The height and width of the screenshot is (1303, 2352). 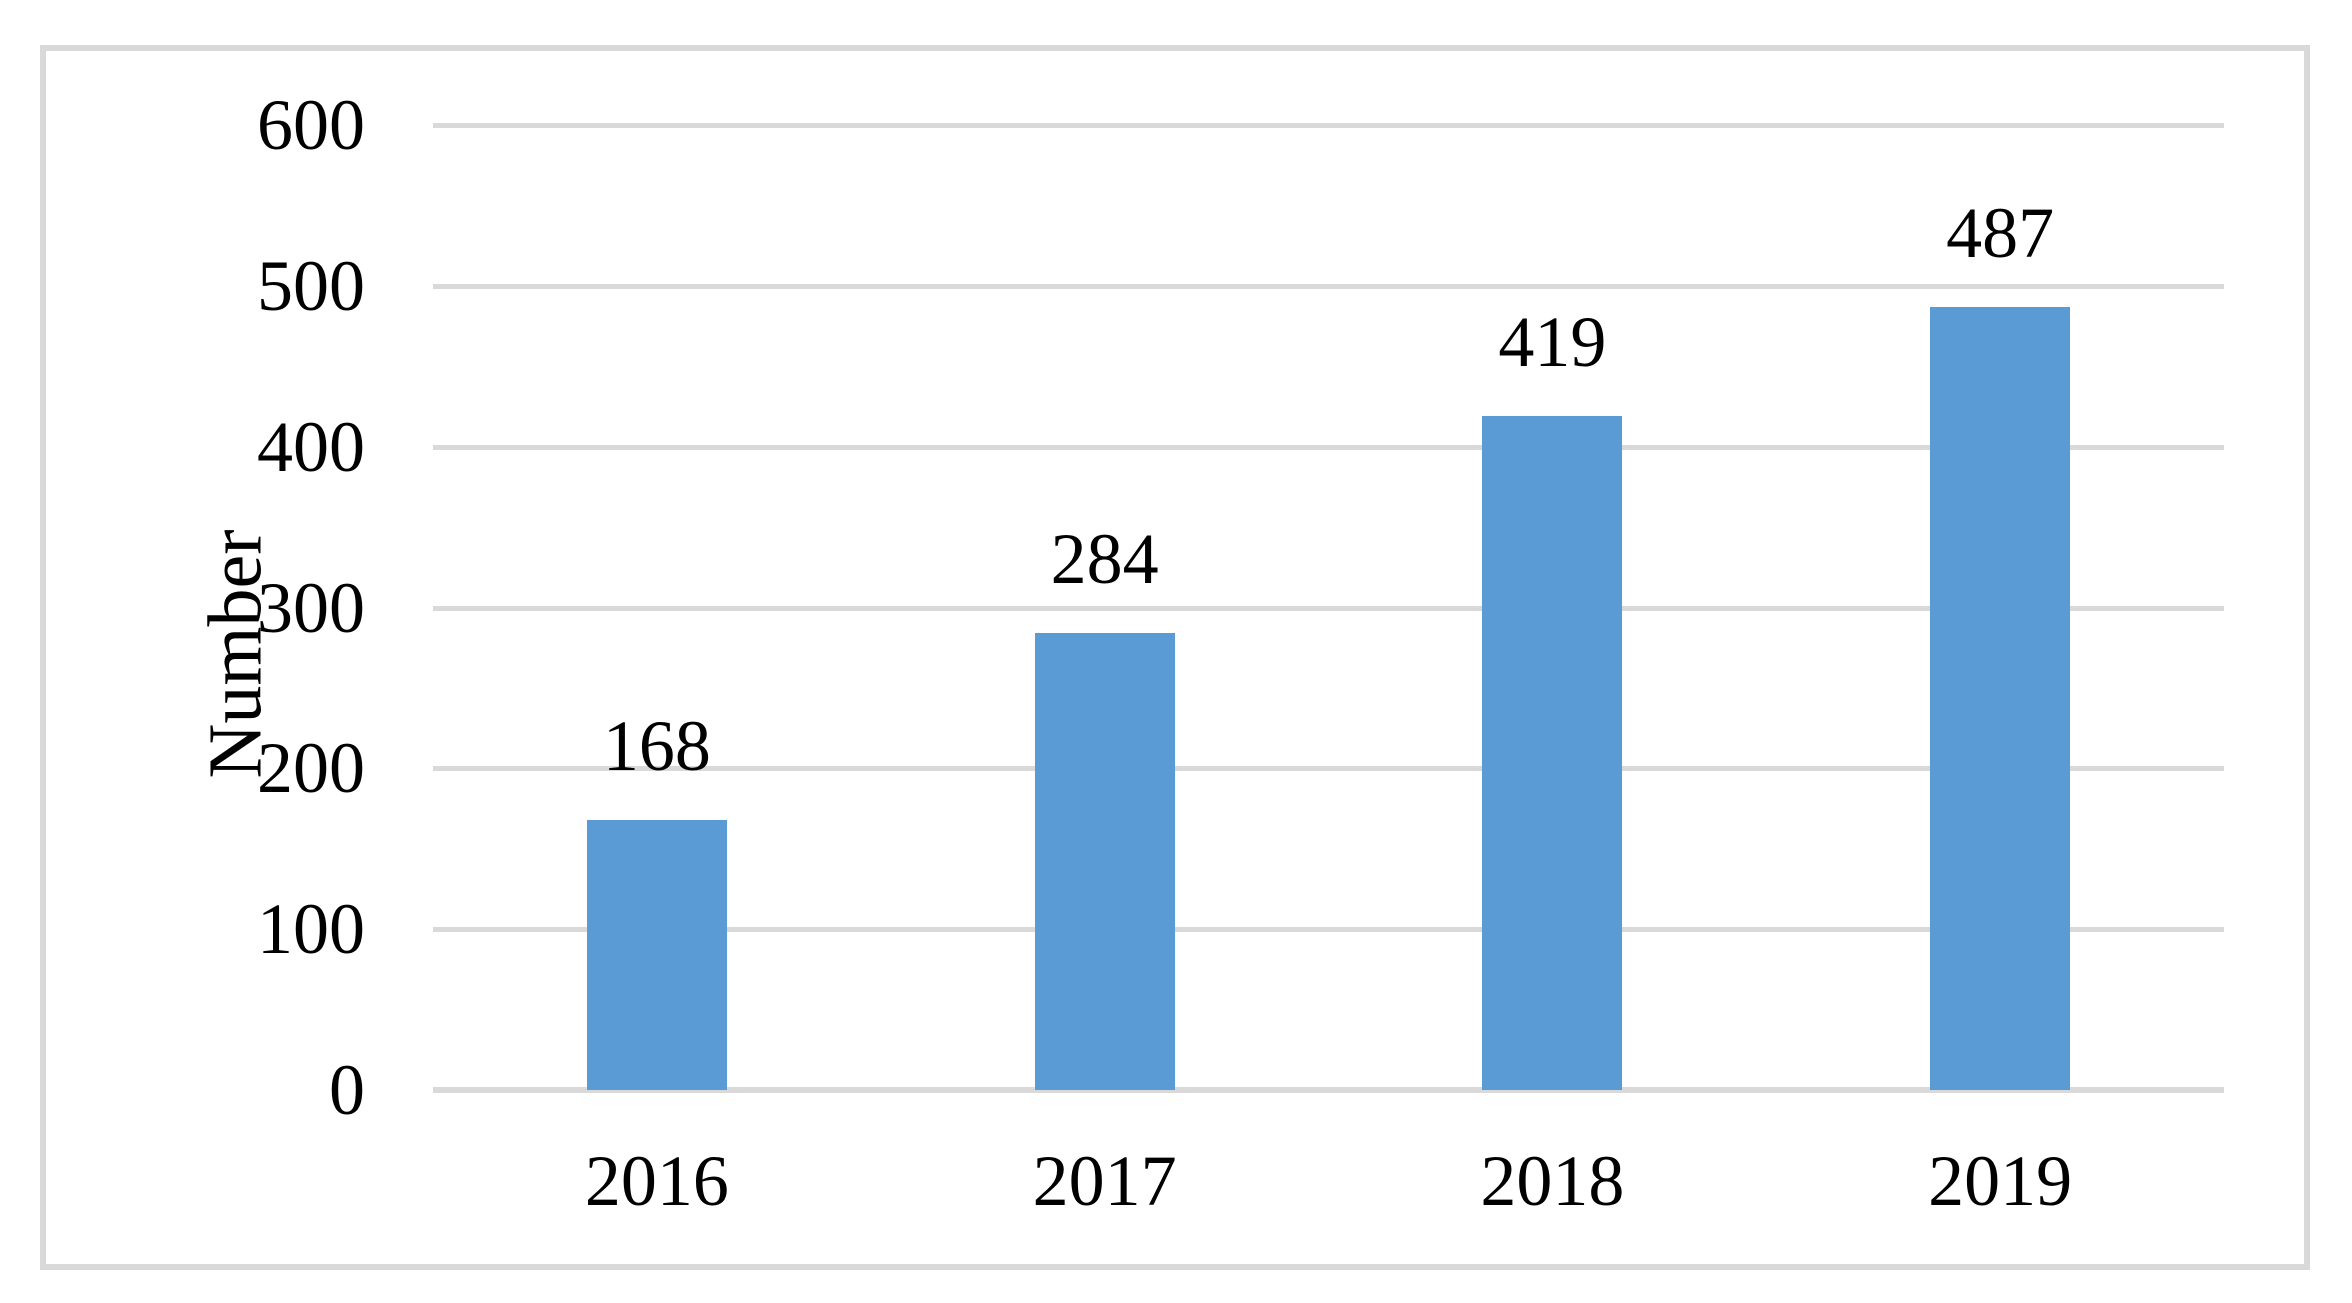 What do you see at coordinates (656, 745) in the screenshot?
I see `bar-value-label: 168` at bounding box center [656, 745].